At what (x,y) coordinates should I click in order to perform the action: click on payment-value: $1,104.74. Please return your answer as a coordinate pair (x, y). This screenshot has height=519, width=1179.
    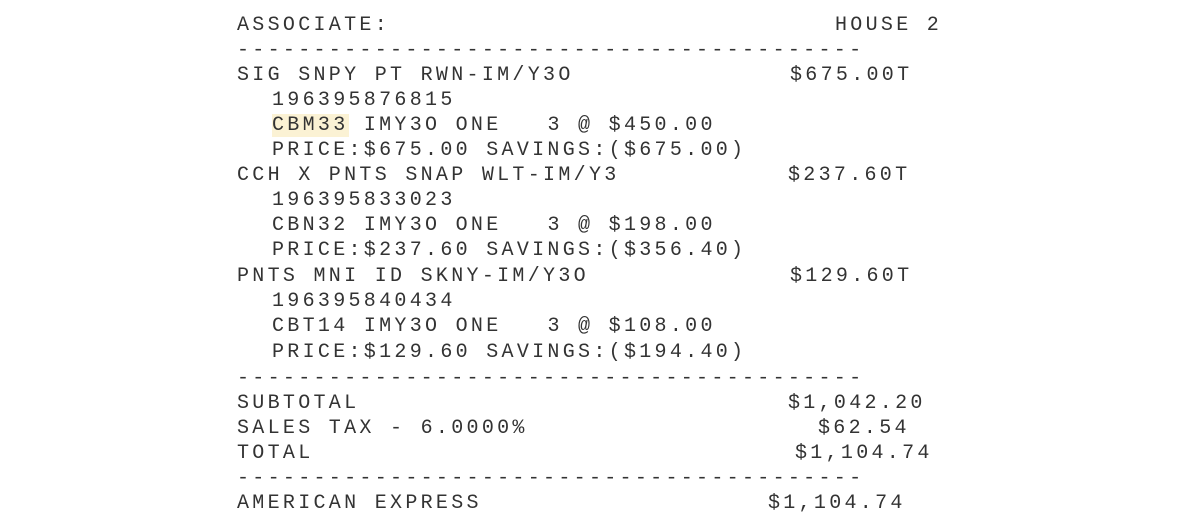
    Looking at the image, I should click on (837, 503).